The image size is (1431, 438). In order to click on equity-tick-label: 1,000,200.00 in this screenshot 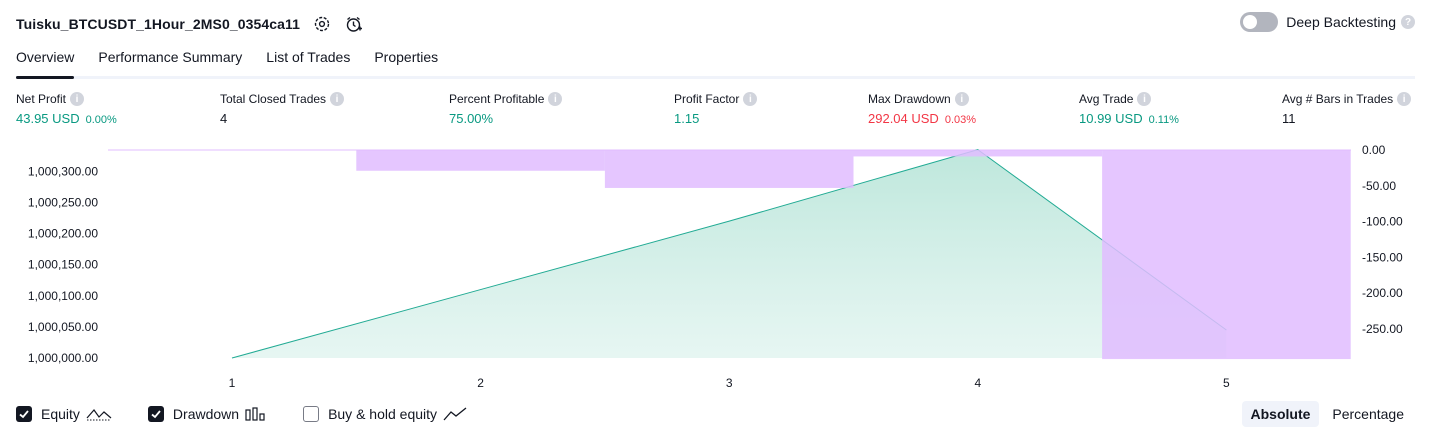, I will do `click(63, 234)`.